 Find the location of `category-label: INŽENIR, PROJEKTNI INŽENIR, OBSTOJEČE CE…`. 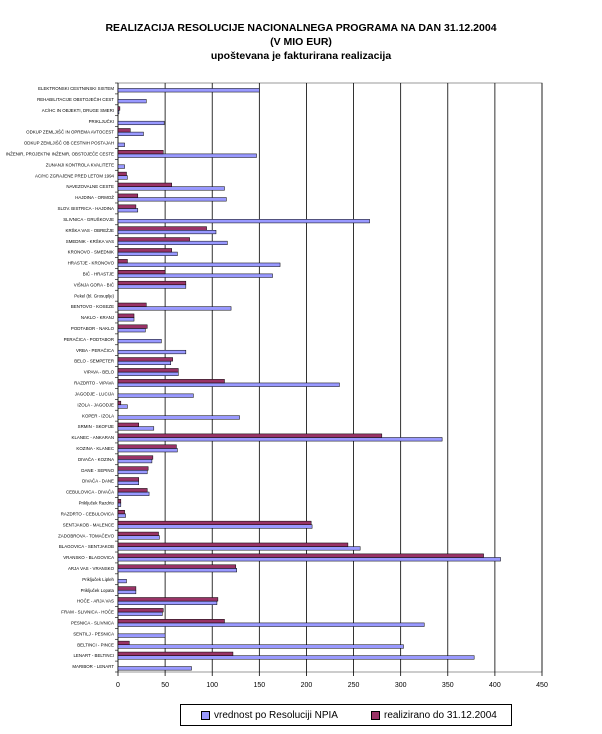

category-label: INŽENIR, PROJEKTNI INŽENIR, OBSTOJEČE CE… is located at coordinates (60, 153).